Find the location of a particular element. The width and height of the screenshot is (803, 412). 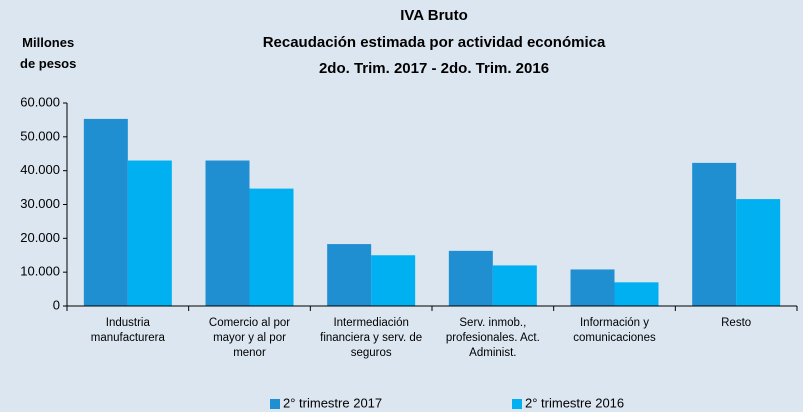

y-axis-label: Millones de pesos is located at coordinates (48, 53).